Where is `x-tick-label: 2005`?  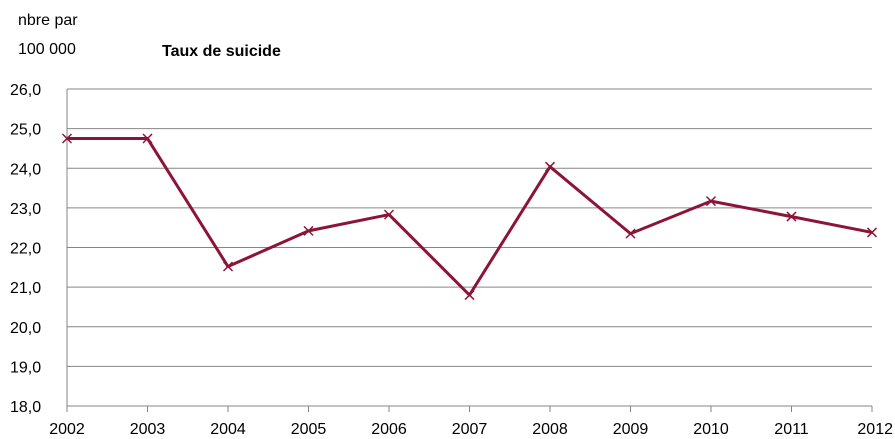 x-tick-label: 2005 is located at coordinates (309, 429).